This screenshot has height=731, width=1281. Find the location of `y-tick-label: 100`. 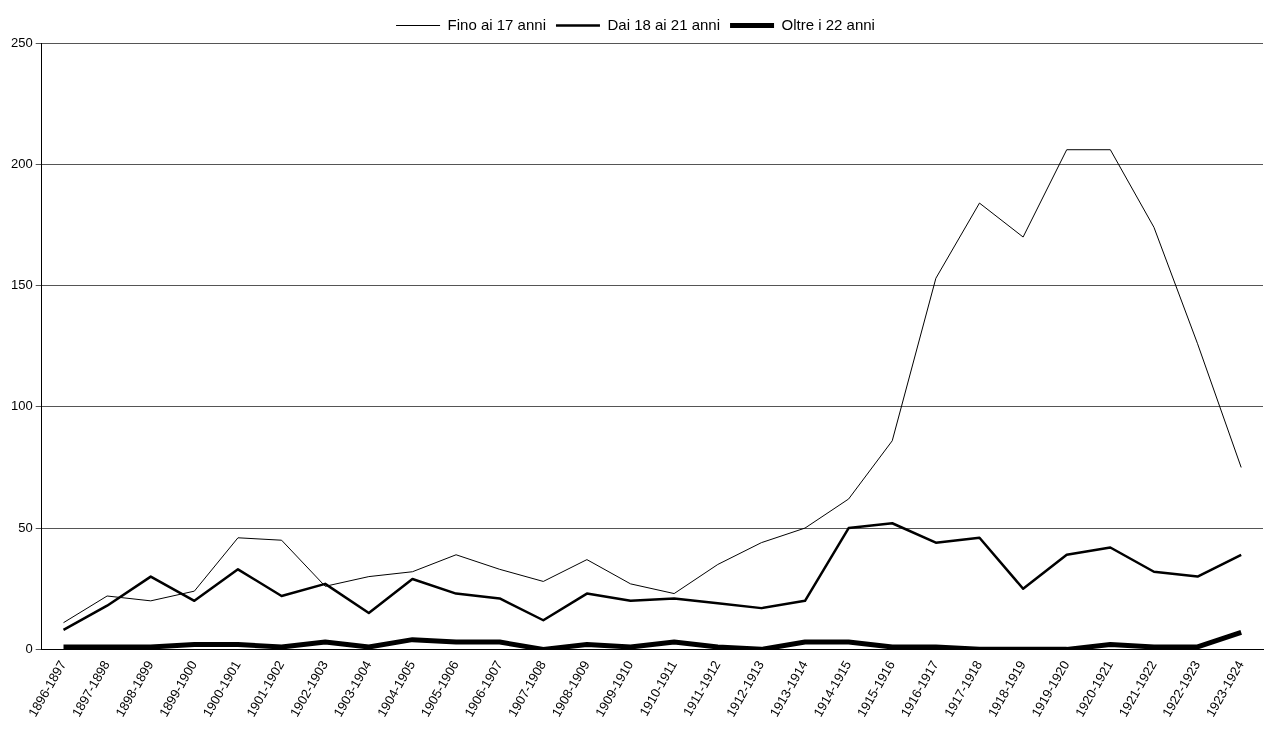

y-tick-label: 100 is located at coordinates (21, 406).